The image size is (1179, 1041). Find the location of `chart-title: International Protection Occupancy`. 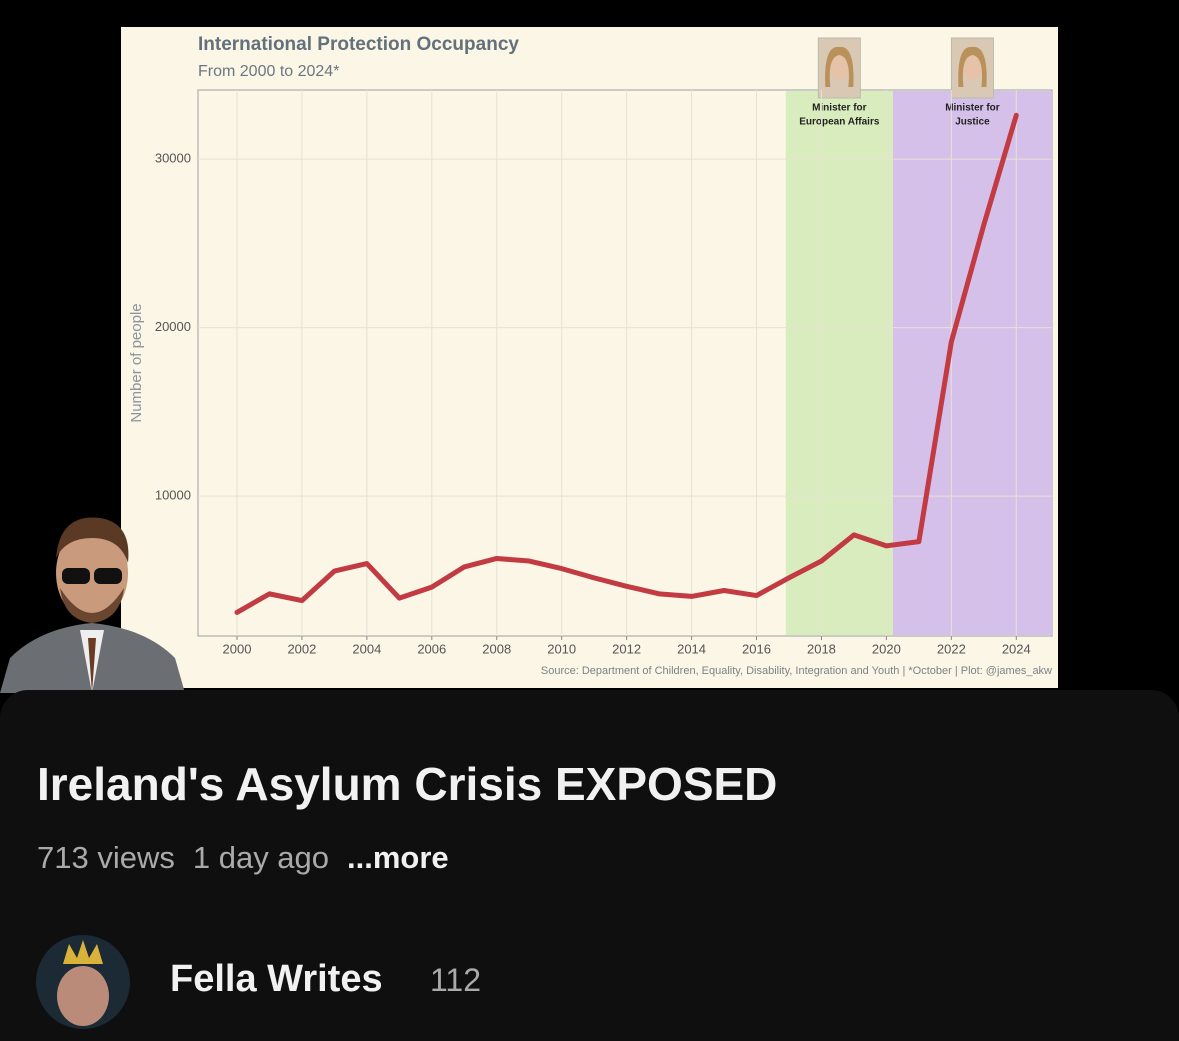

chart-title: International Protection Occupancy is located at coordinates (358, 44).